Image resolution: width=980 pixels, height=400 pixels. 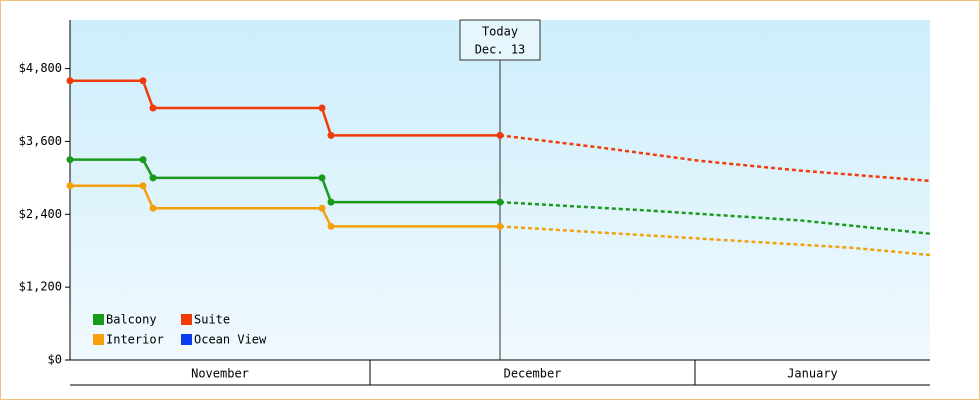 I want to click on y-tick-label: $0, so click(x=55, y=360).